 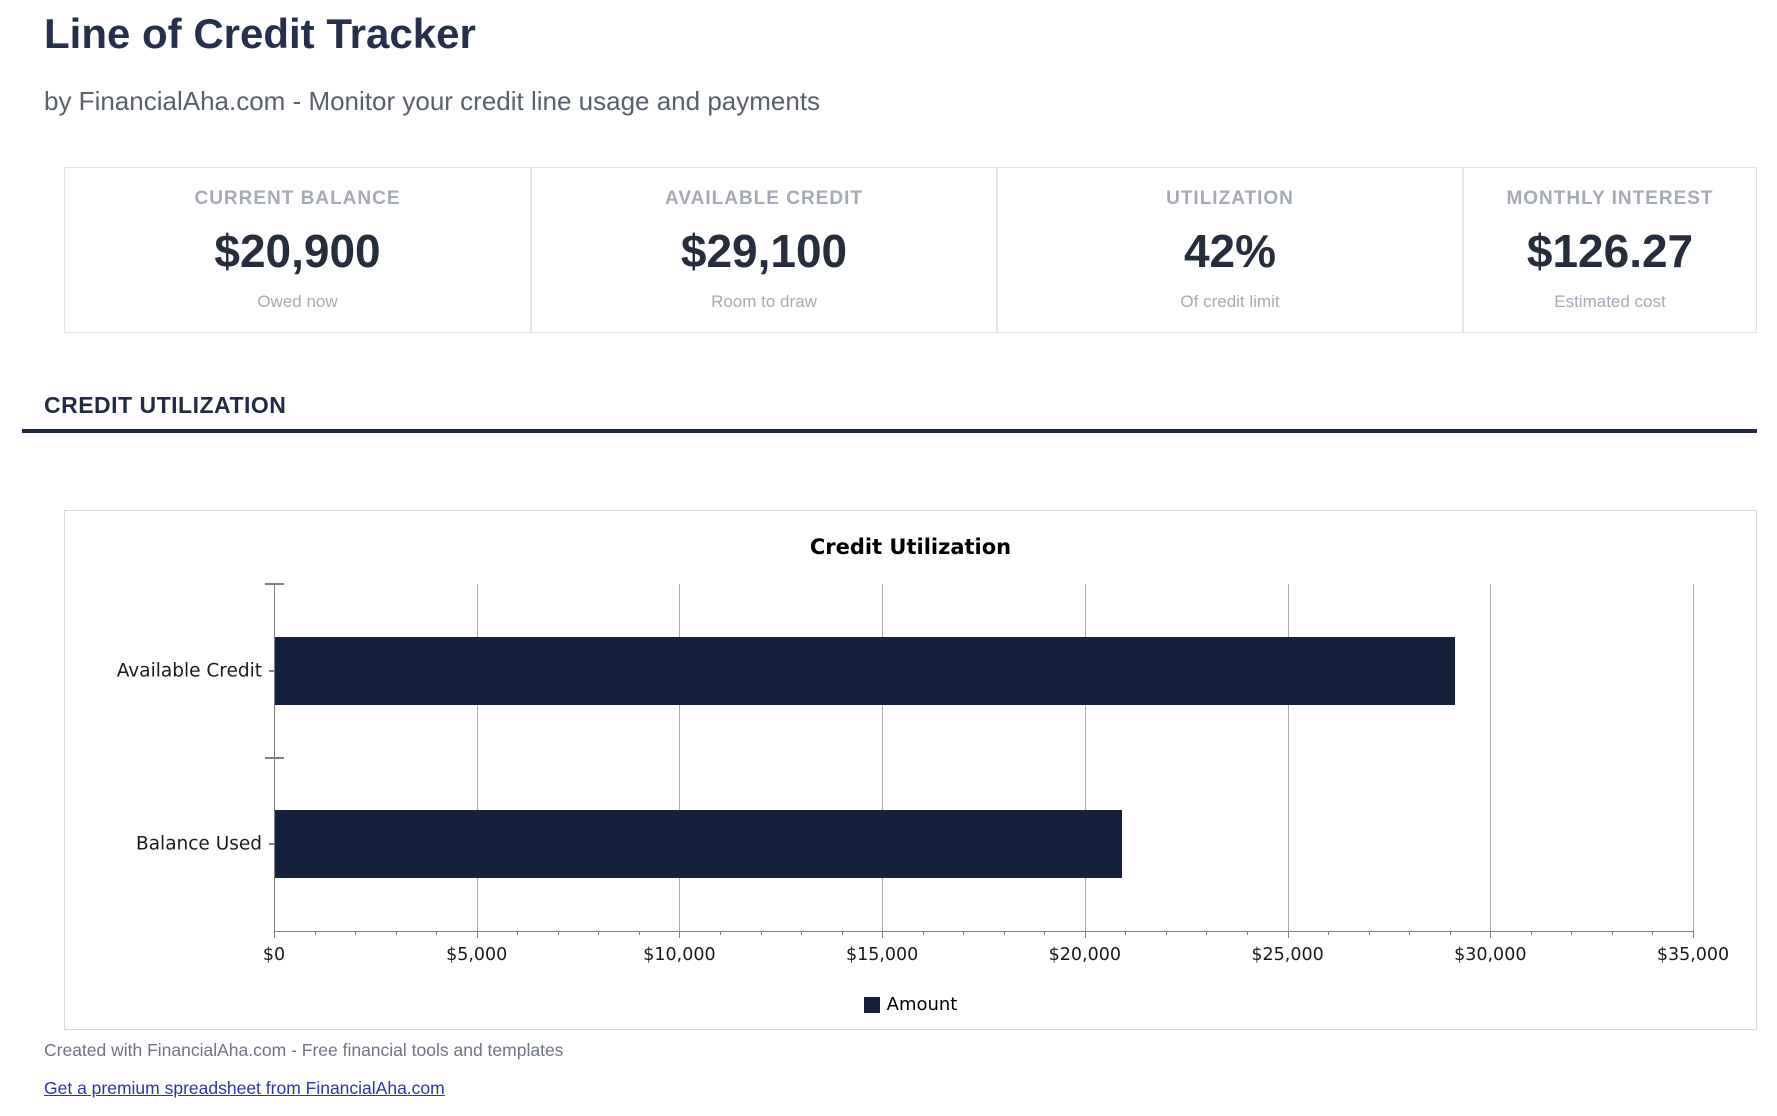 What do you see at coordinates (764, 198) in the screenshot?
I see `stat-label: AVAILABLE CREDIT` at bounding box center [764, 198].